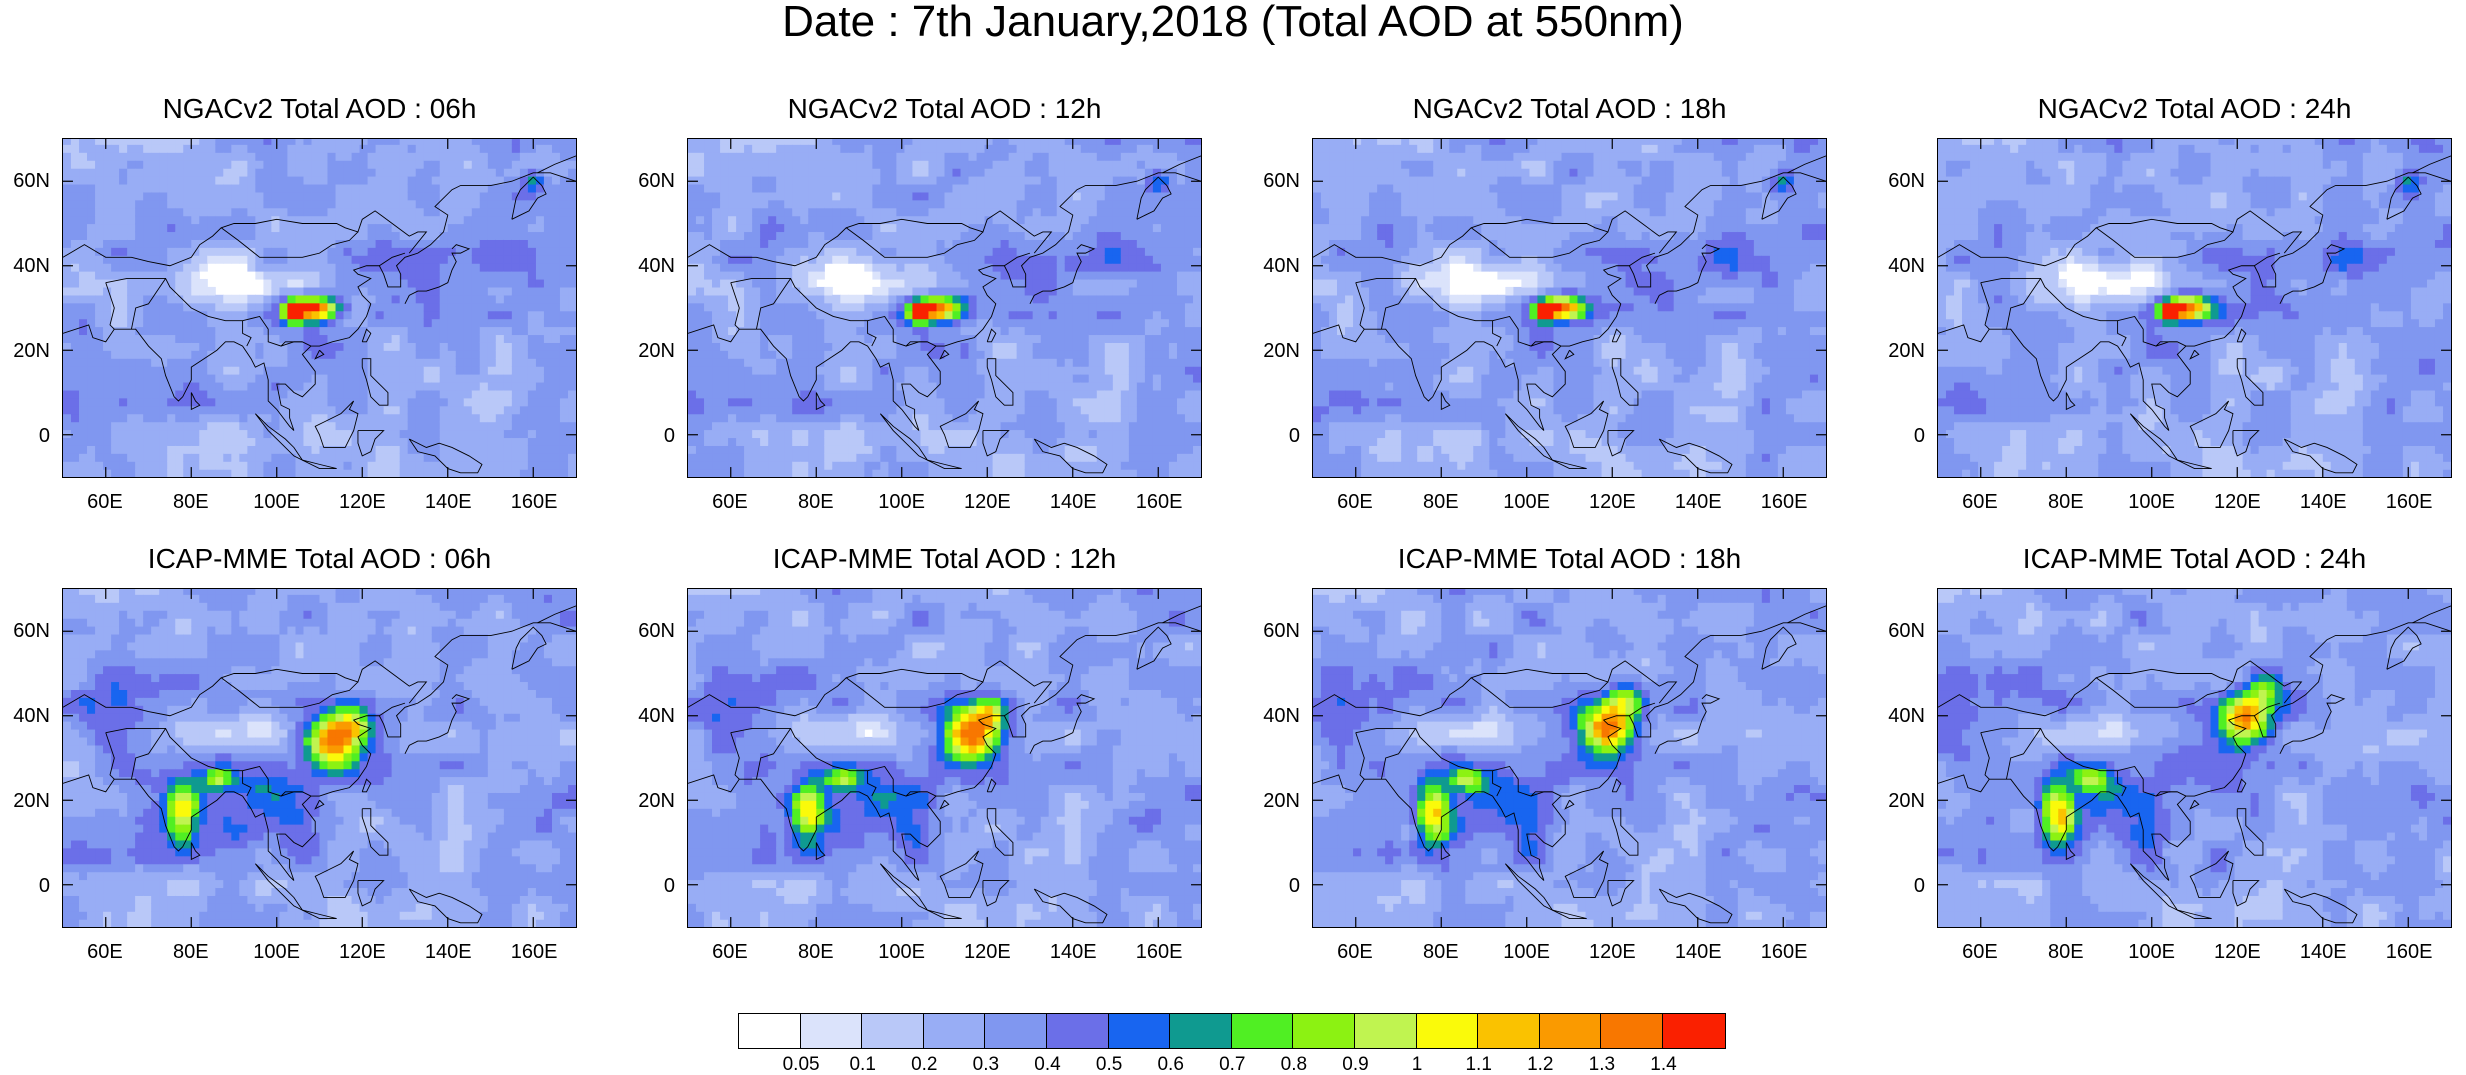 The width and height of the screenshot is (2466, 1075). Describe the element at coordinates (1232, 1065) in the screenshot. I see `colorbar-label: 0.7` at that location.